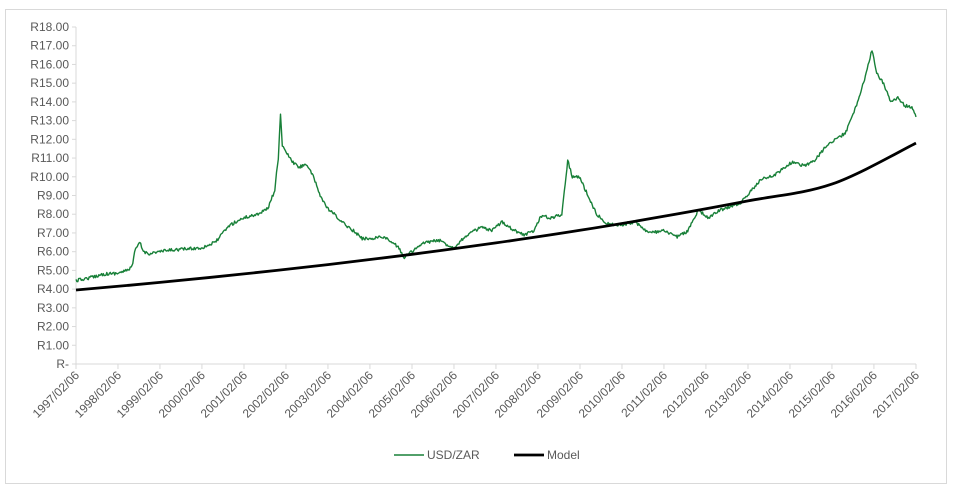 The image size is (959, 498). I want to click on legend-label: USD/ZAR, so click(453, 455).